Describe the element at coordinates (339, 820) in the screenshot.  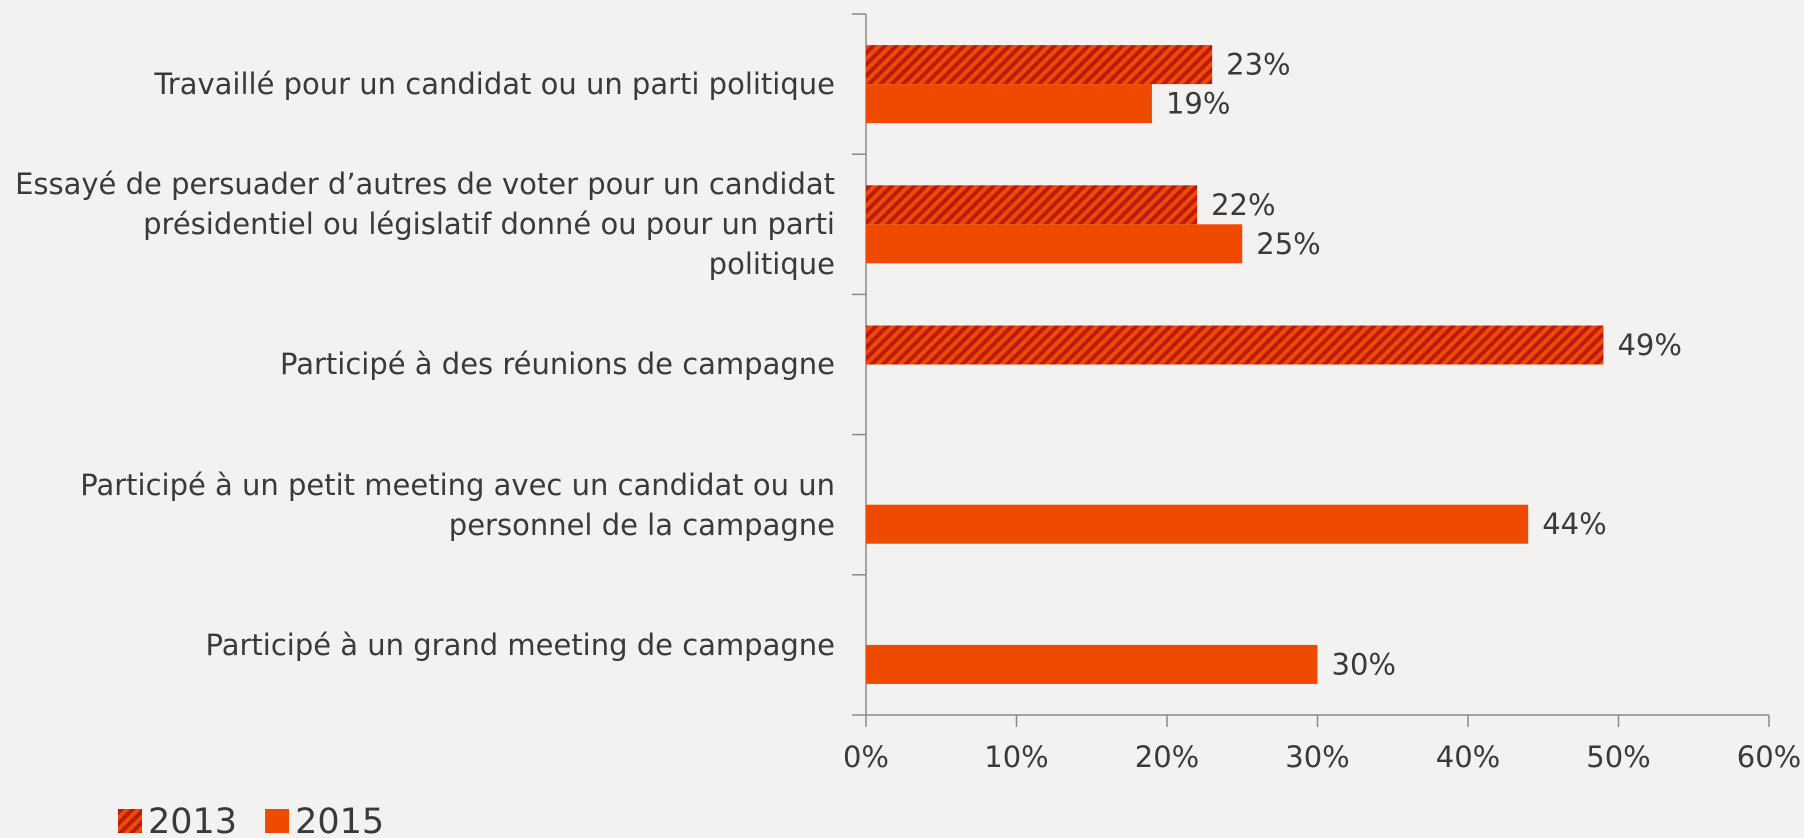
I see `legend-label: 2015` at that location.